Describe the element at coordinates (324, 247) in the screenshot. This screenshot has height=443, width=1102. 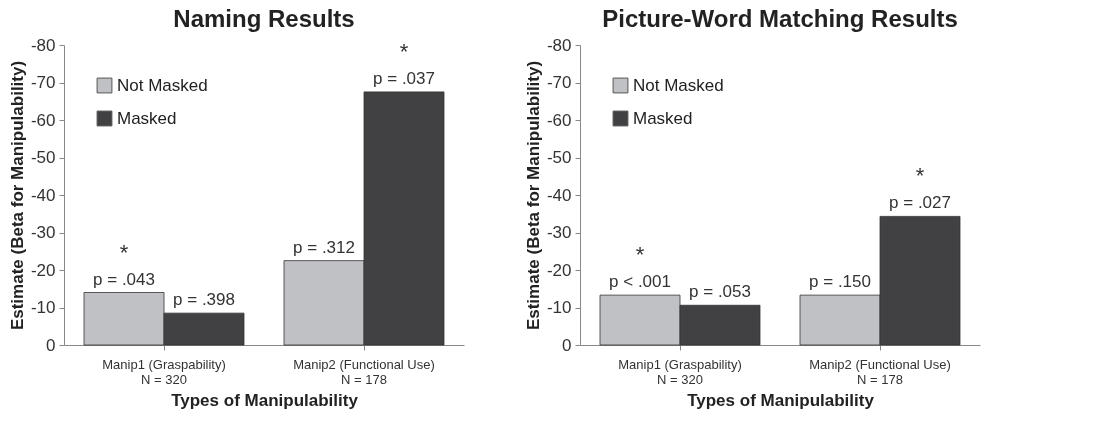
I see `annotation: p = .312` at that location.